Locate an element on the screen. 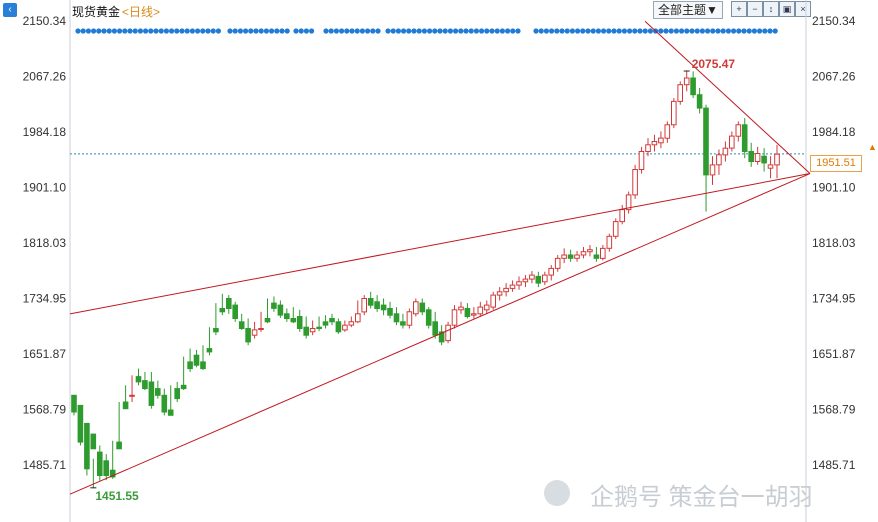 The width and height of the screenshot is (878, 522). trendline is located at coordinates (727, 97).